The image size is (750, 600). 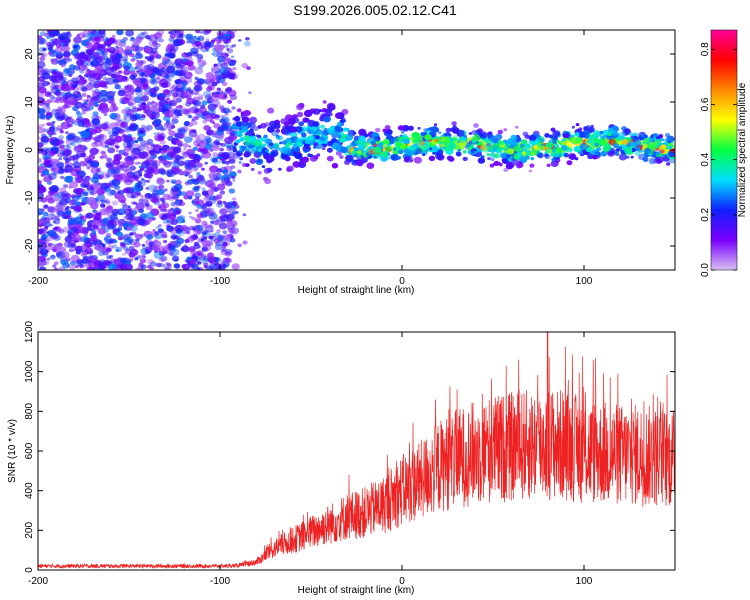 I want to click on colorbar-tick-label: 0.6, so click(x=705, y=104).